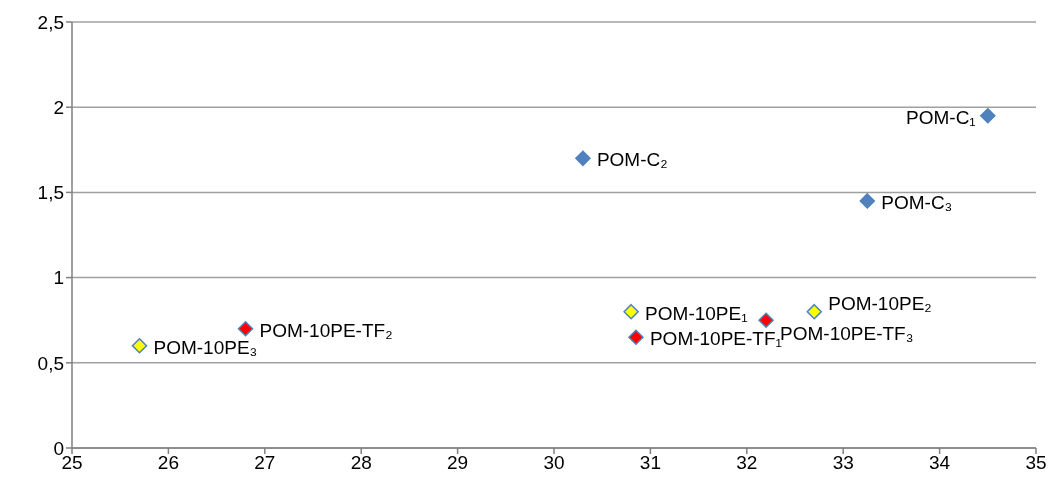  What do you see at coordinates (747, 463) in the screenshot?
I see `x-tick-label: 32` at bounding box center [747, 463].